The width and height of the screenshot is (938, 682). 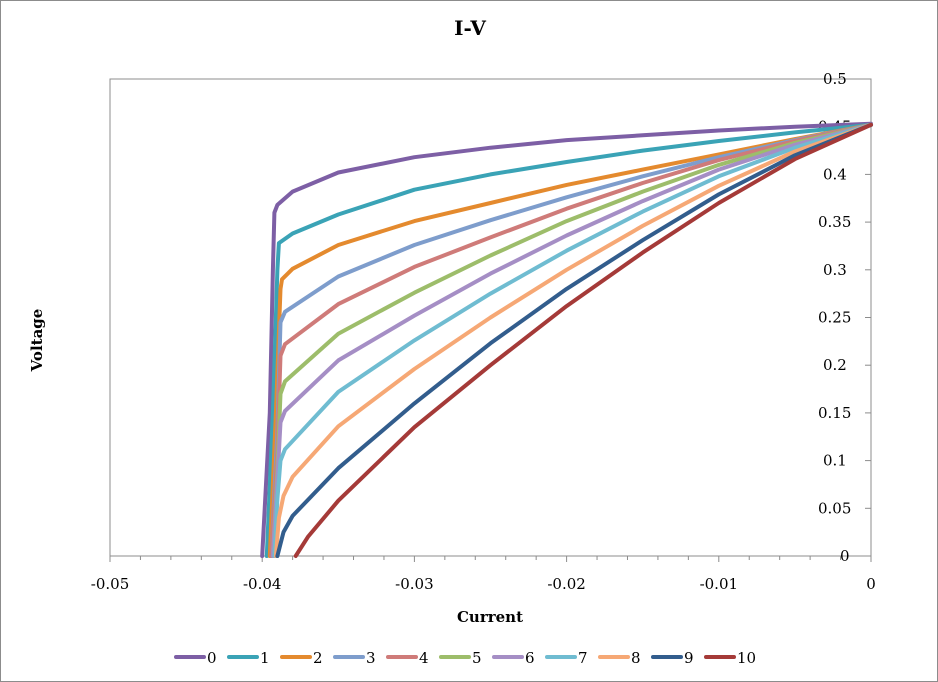 I want to click on y-tick-label: 0.5, so click(x=835, y=79).